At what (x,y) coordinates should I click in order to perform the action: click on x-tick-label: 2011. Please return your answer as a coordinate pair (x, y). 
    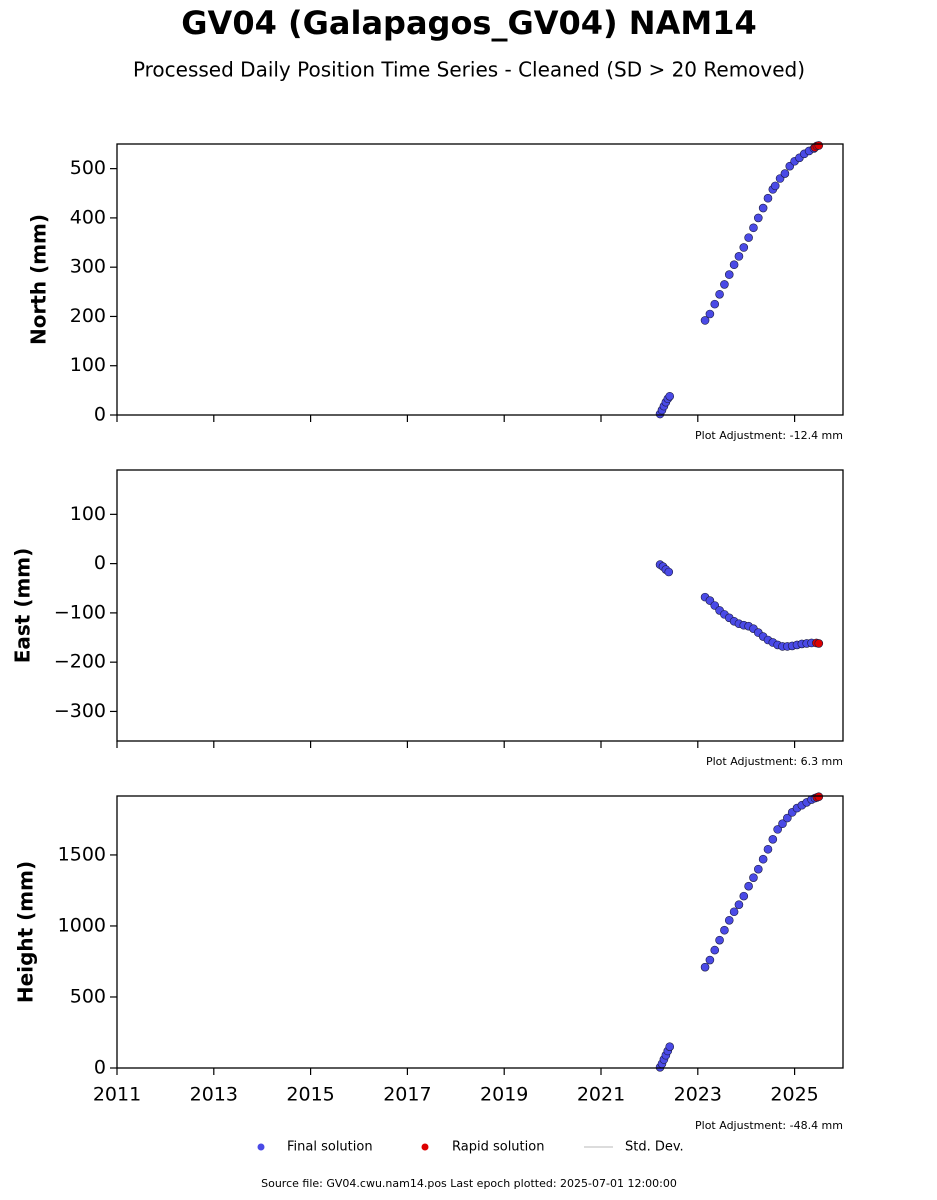
    Looking at the image, I should click on (117, 1095).